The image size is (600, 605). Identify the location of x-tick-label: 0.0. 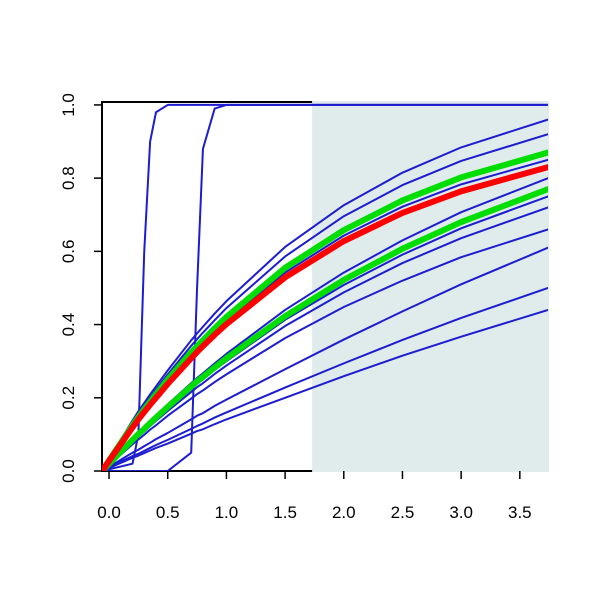
(109, 512).